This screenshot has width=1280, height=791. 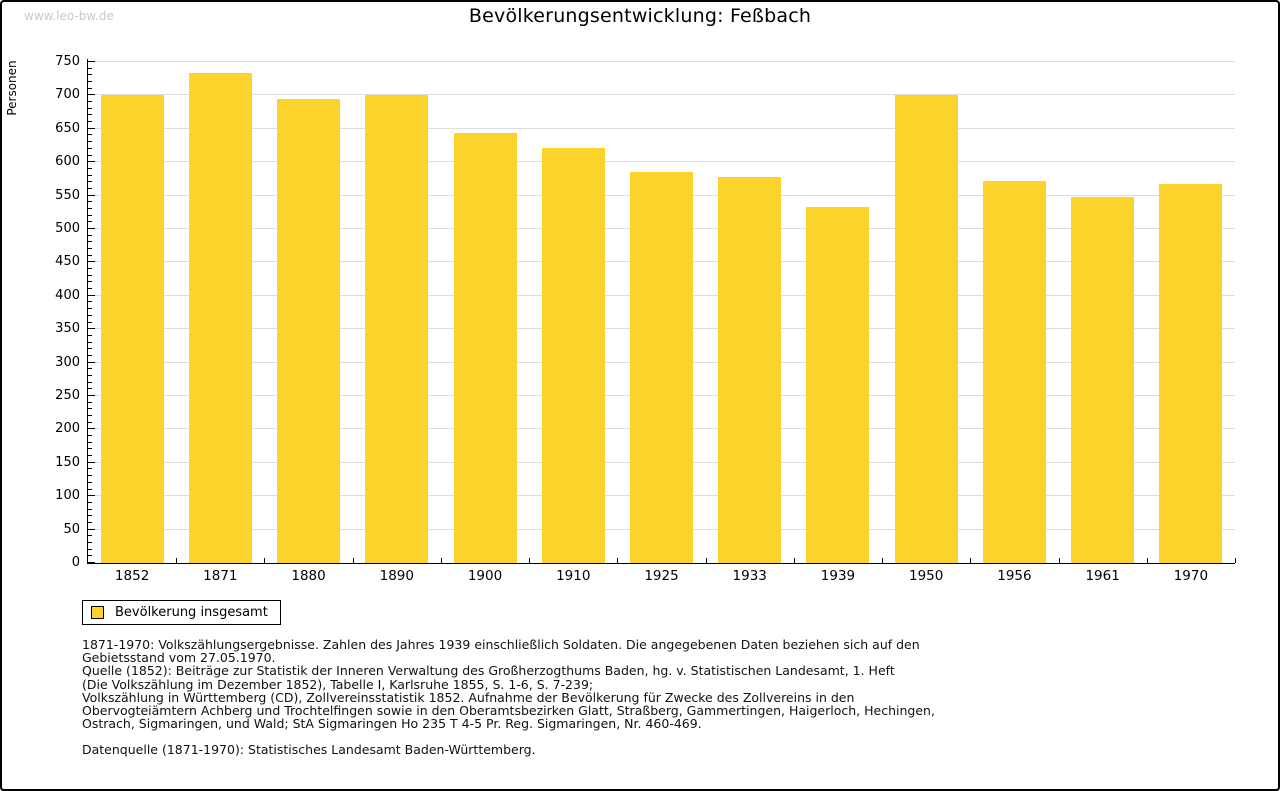 I want to click on legend-label: Bevölkerung insgesamt, so click(x=191, y=612).